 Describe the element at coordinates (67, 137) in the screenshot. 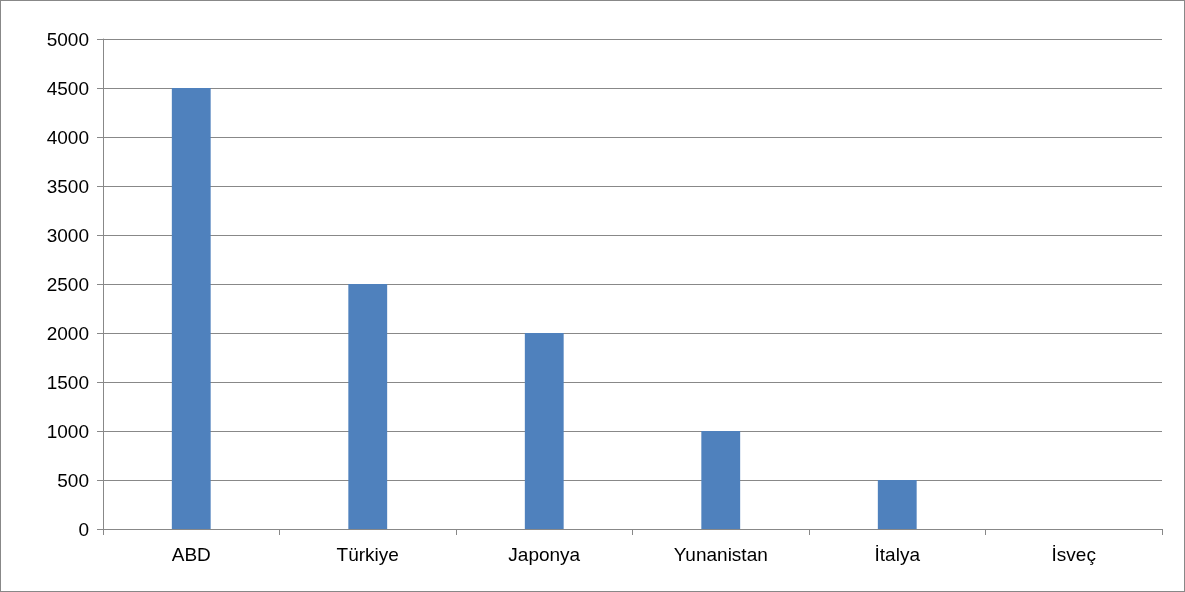

I see `y-tick-label: 4000` at that location.